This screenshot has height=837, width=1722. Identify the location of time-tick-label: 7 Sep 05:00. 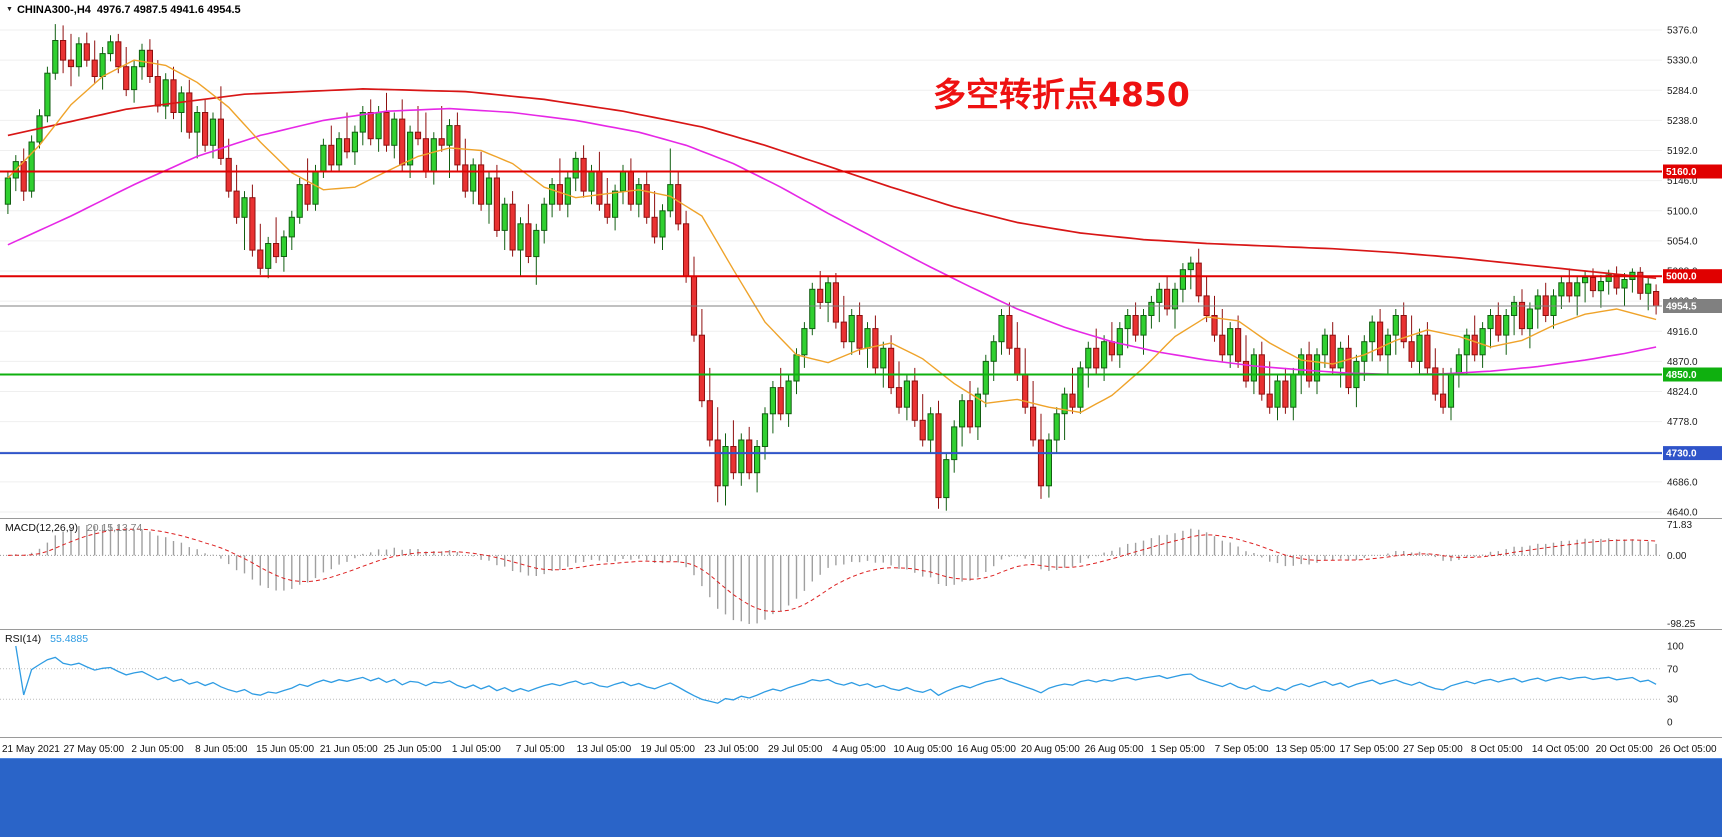
(1242, 749).